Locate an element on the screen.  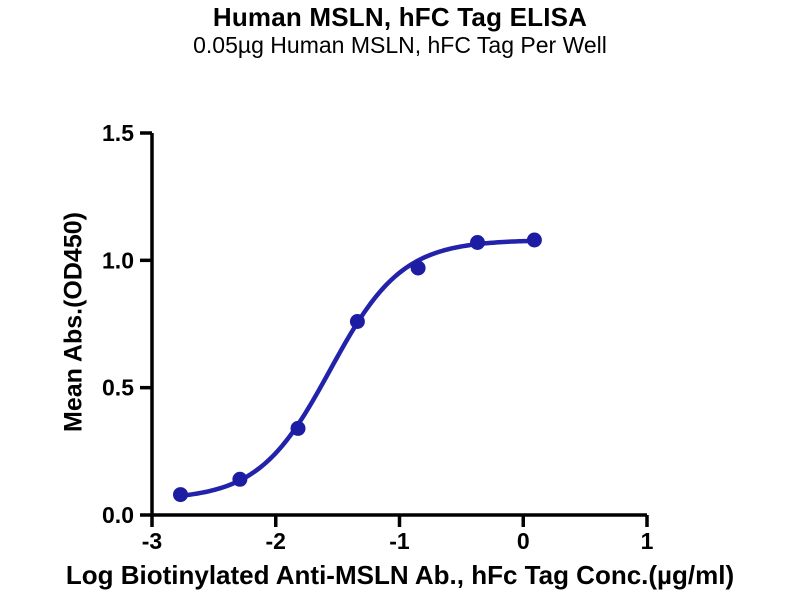
x-tick-label: -2 is located at coordinates (276, 541).